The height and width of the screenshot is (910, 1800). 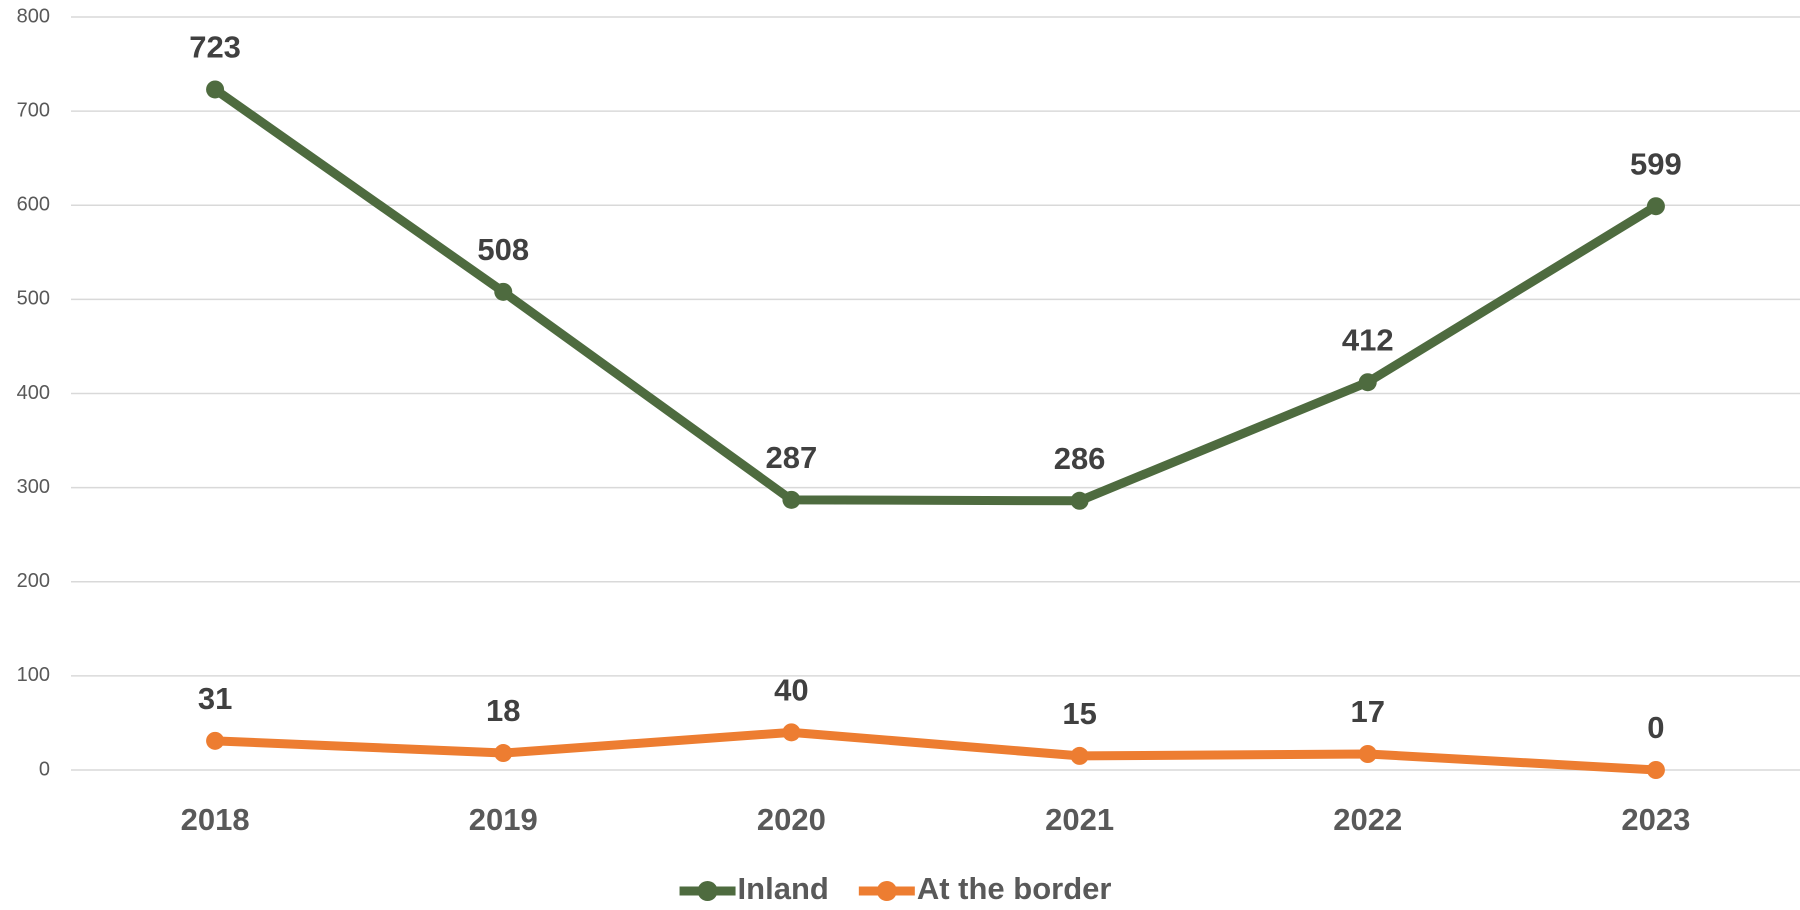 I want to click on x-tick-label: 2020, so click(x=791, y=819).